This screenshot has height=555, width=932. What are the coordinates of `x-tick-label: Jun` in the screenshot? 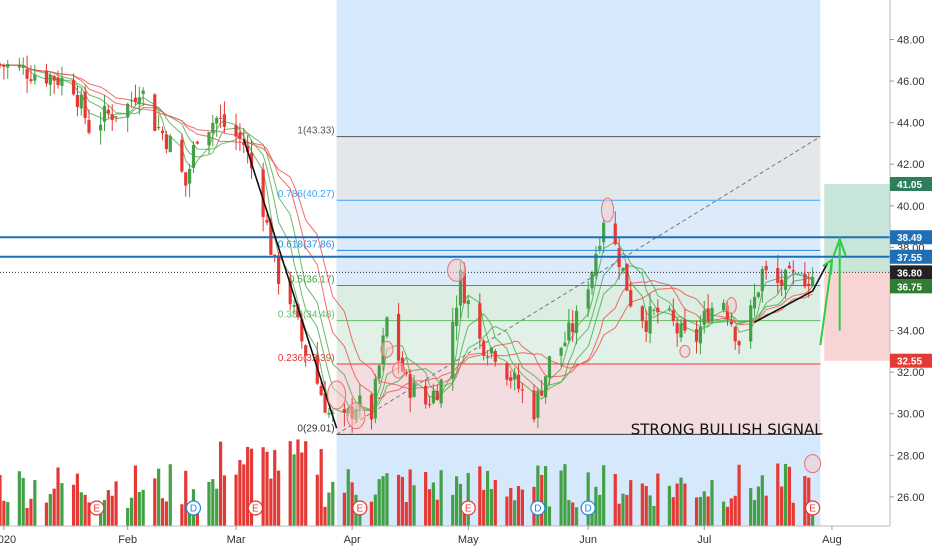 It's located at (588, 540).